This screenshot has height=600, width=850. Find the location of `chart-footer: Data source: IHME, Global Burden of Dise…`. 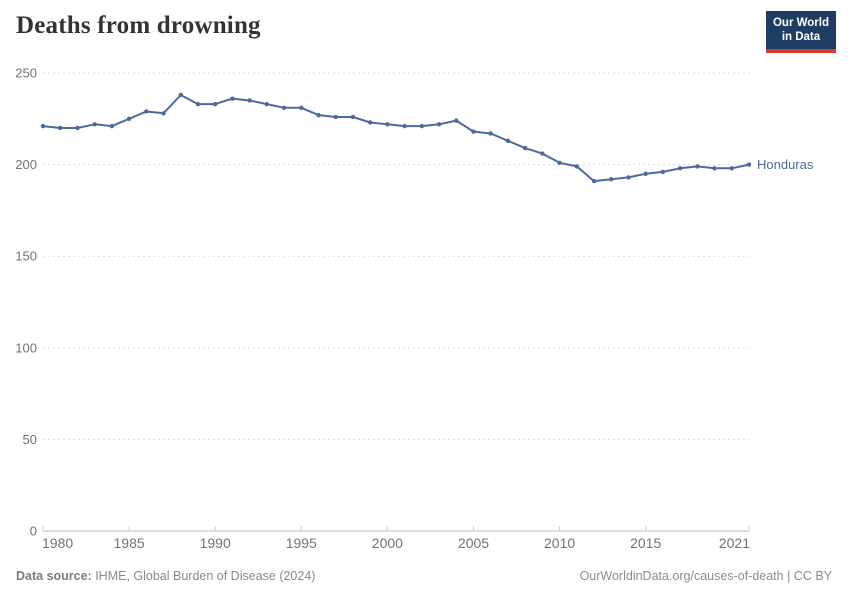

chart-footer: Data source: IHME, Global Burden of Dise… is located at coordinates (424, 576).